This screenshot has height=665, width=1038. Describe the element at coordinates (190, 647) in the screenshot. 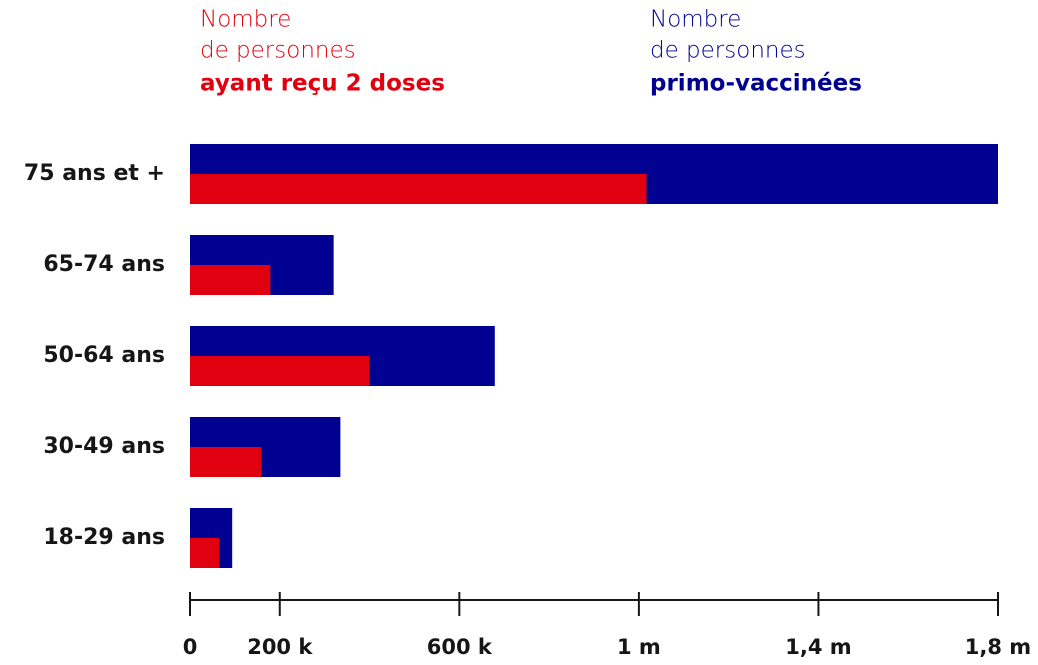

I see `x-tick-label: 0` at that location.